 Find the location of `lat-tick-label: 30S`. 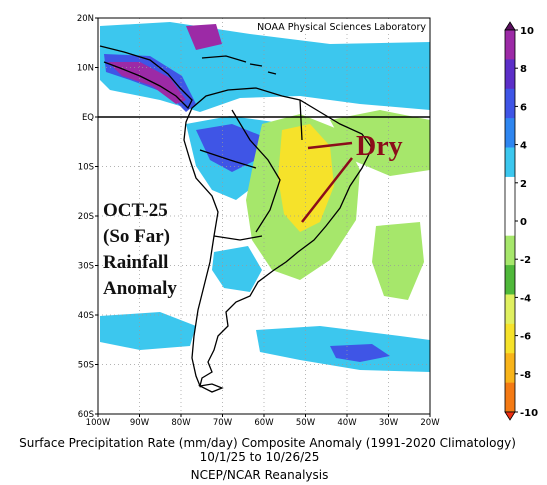

lat-tick-label: 30S is located at coordinates (86, 267).